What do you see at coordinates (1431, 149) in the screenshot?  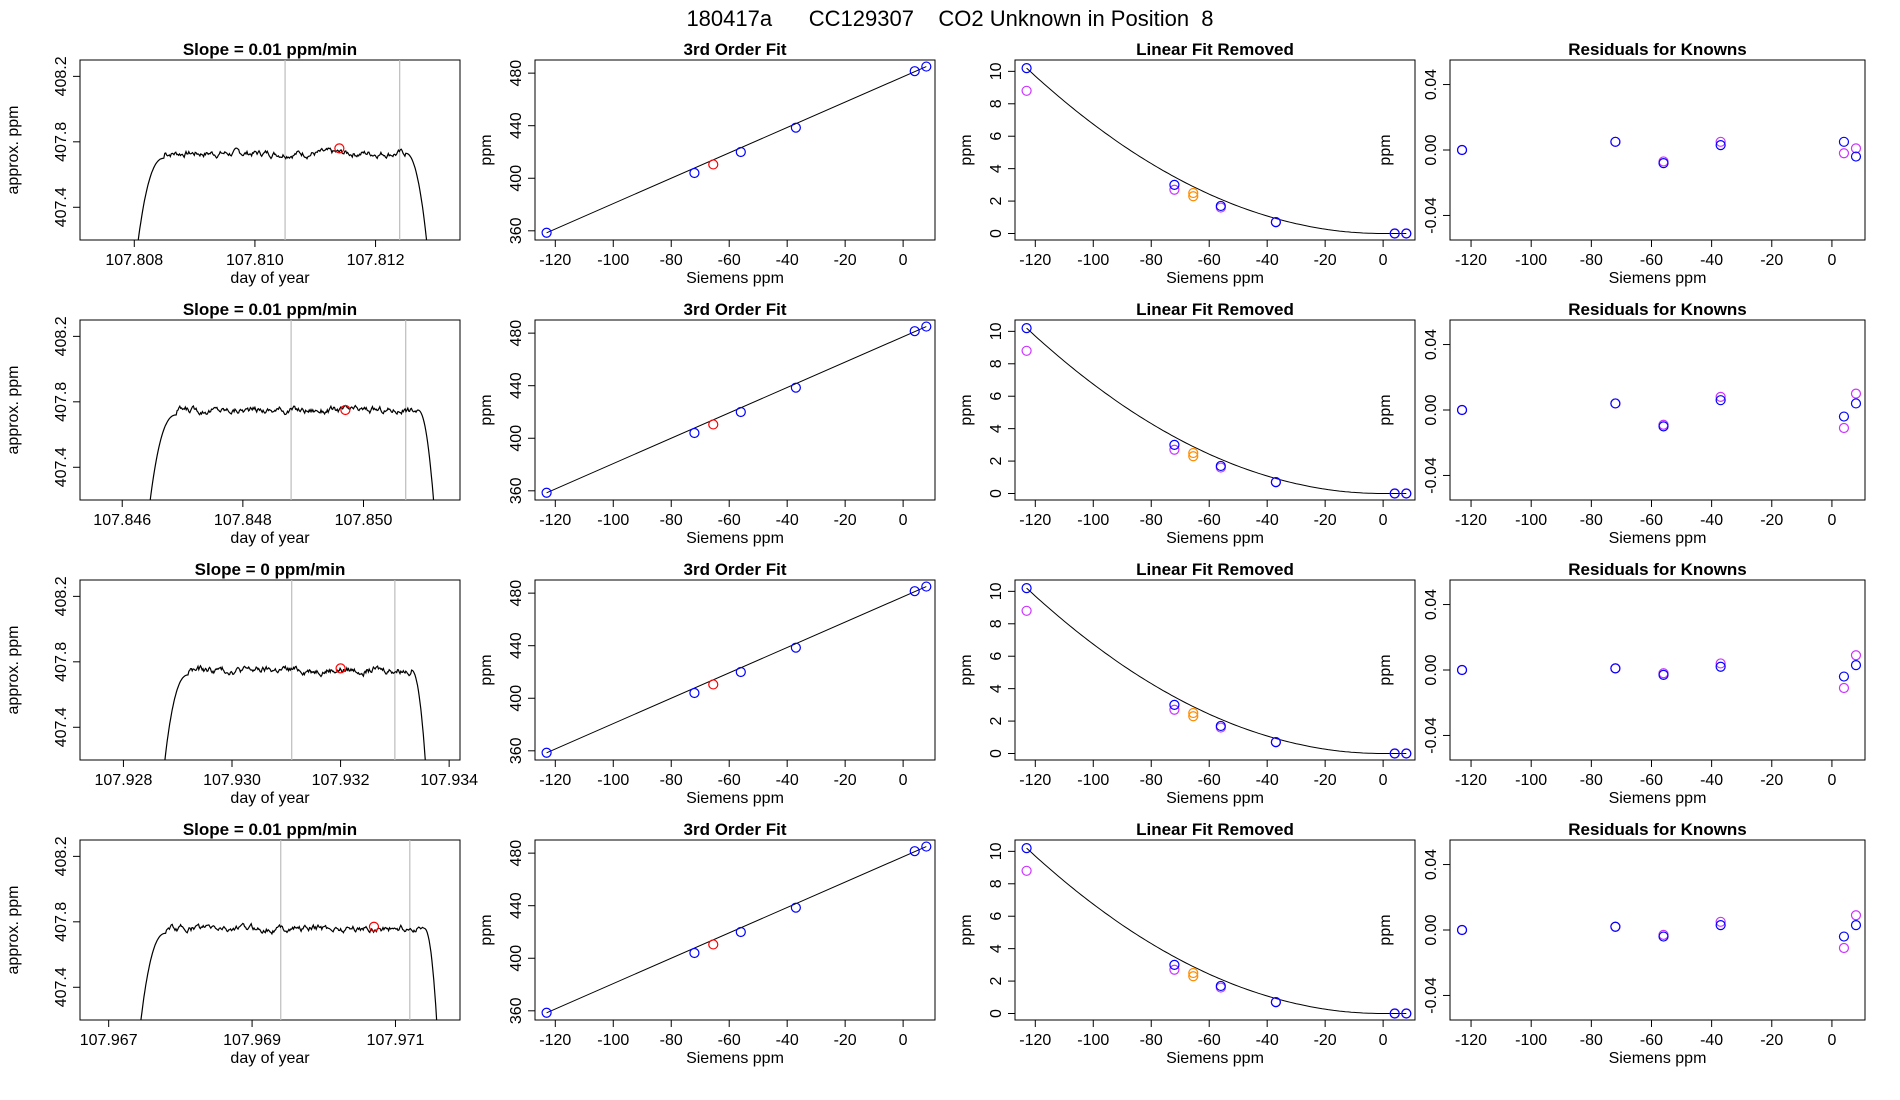 I see `y-tick-label: 0.00` at bounding box center [1431, 149].